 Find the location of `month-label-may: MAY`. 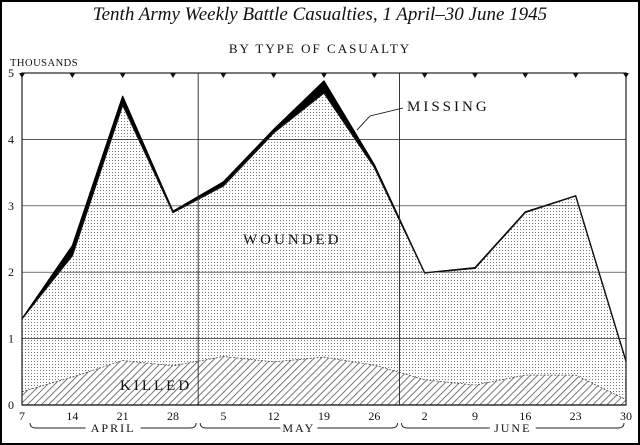

month-label-may: MAY is located at coordinates (298, 428).